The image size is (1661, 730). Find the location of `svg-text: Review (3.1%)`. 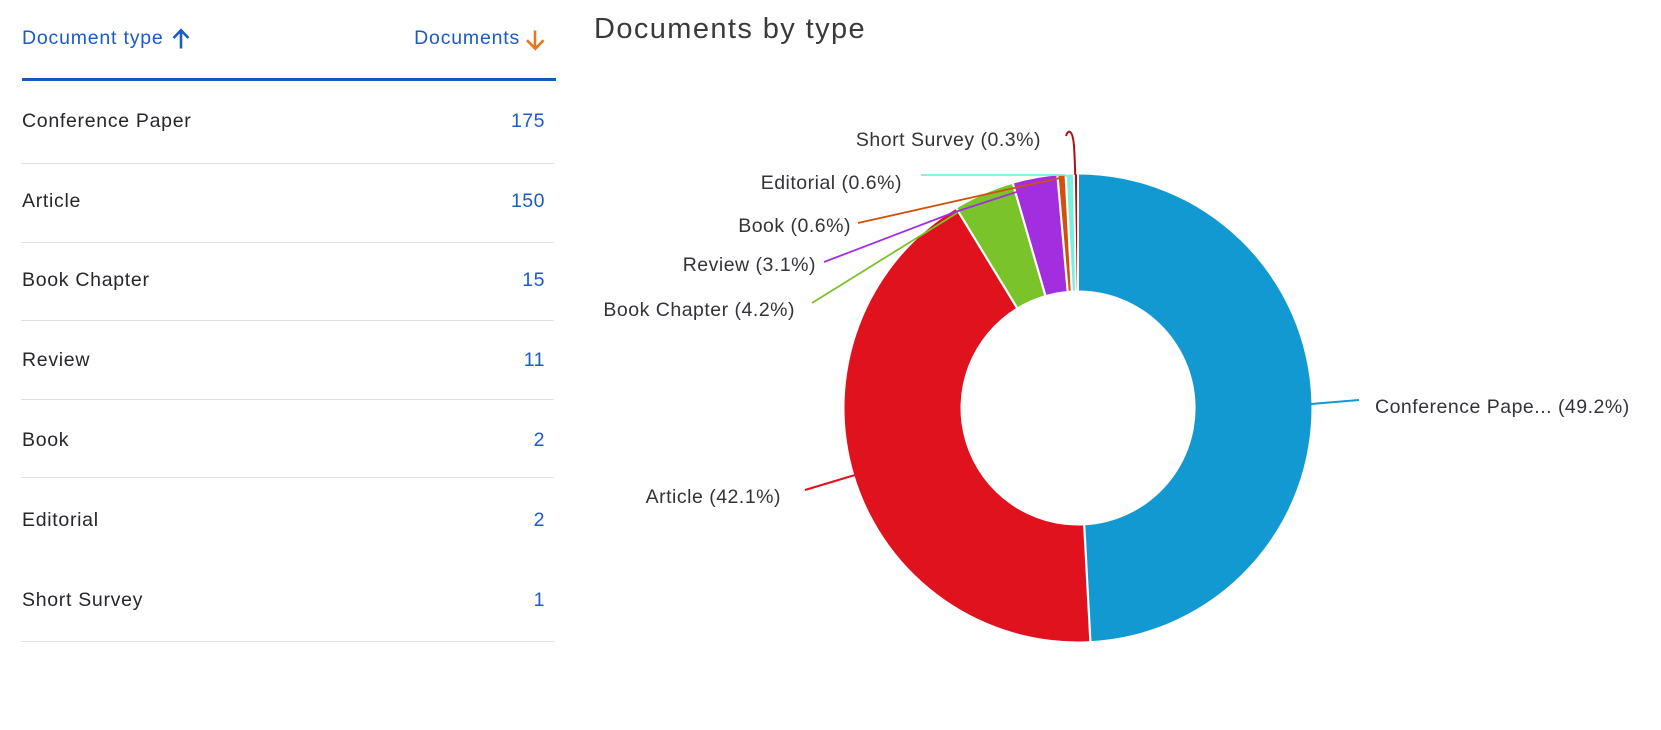

svg-text: Review (3.1%) is located at coordinates (749, 265).